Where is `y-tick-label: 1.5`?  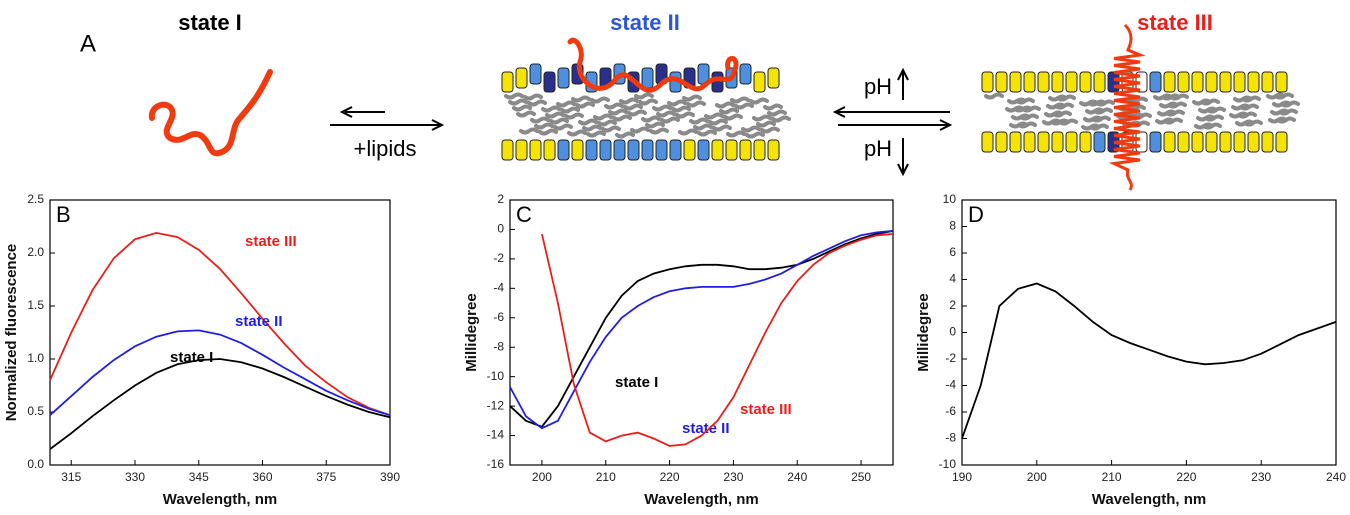 y-tick-label: 1.5 is located at coordinates (35, 305).